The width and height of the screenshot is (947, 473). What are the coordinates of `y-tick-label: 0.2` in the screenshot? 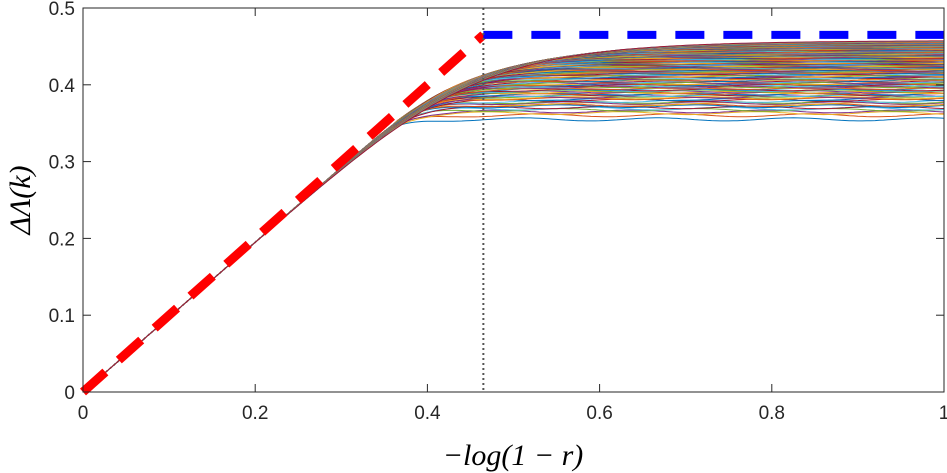 It's located at (62, 239).